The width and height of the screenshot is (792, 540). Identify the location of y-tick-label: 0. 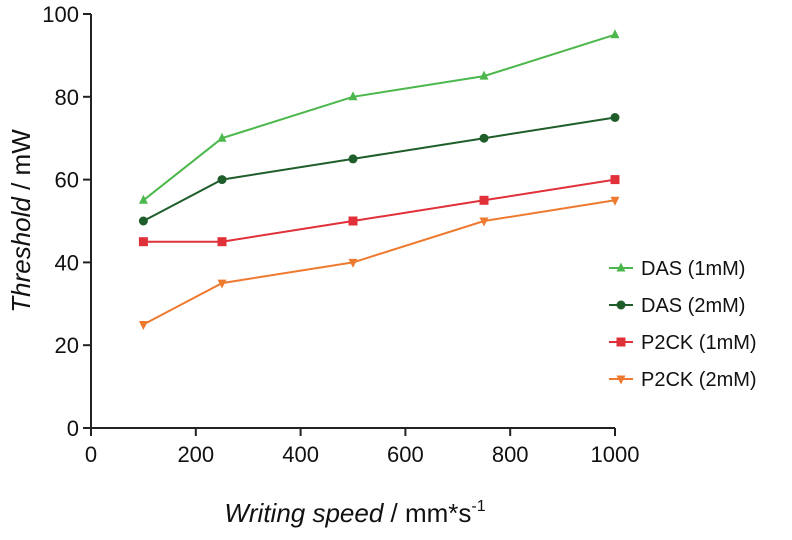
(73, 428).